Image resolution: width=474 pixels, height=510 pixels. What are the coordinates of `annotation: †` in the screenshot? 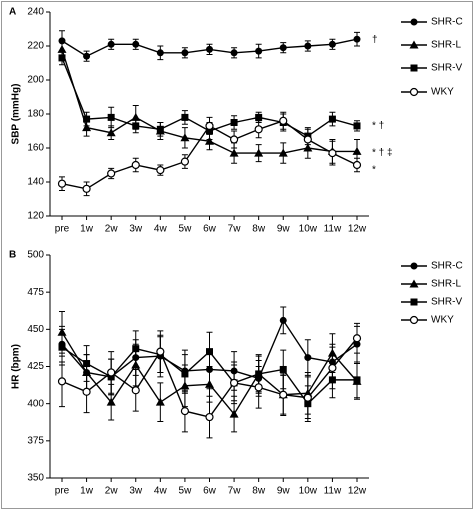 It's located at (375, 40).